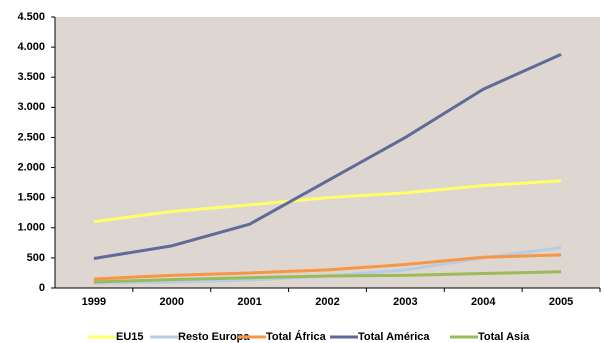 The image size is (605, 343). Describe the element at coordinates (214, 337) in the screenshot. I see `legend-label: Resto Europa` at that location.